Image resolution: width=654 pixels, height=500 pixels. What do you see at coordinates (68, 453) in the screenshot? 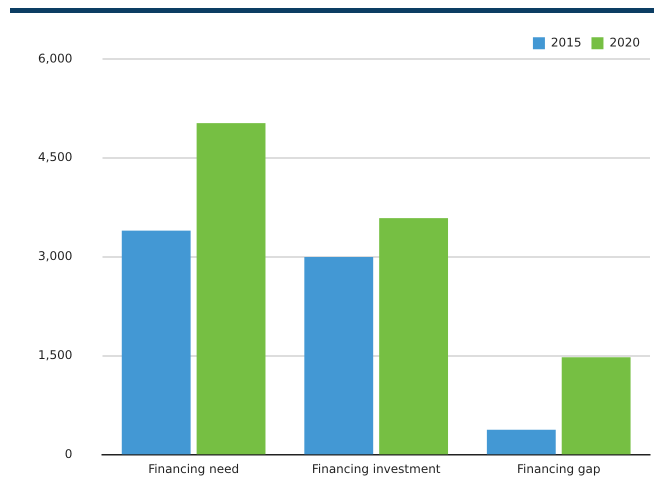
I see `y-tick-label: 0` at bounding box center [68, 453].